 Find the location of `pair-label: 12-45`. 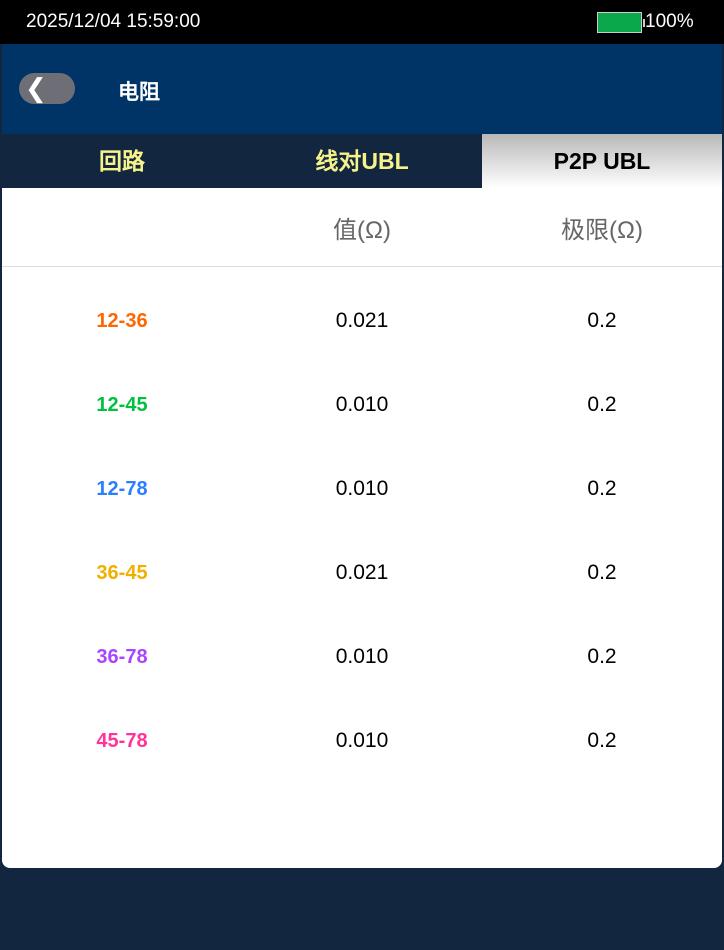

pair-label: 12-45 is located at coordinates (122, 404).